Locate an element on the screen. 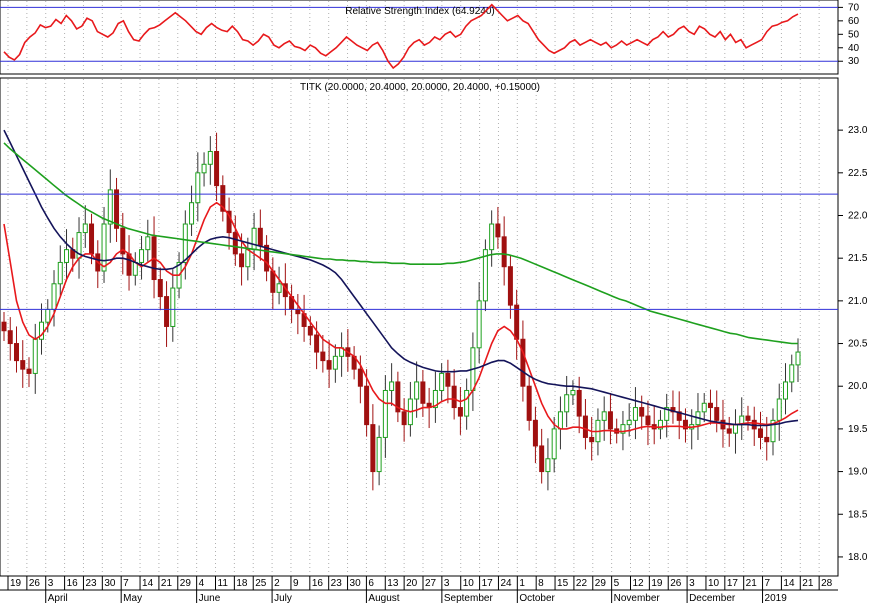 The height and width of the screenshot is (605, 873). x-tick-label: 8 is located at coordinates (541, 583).